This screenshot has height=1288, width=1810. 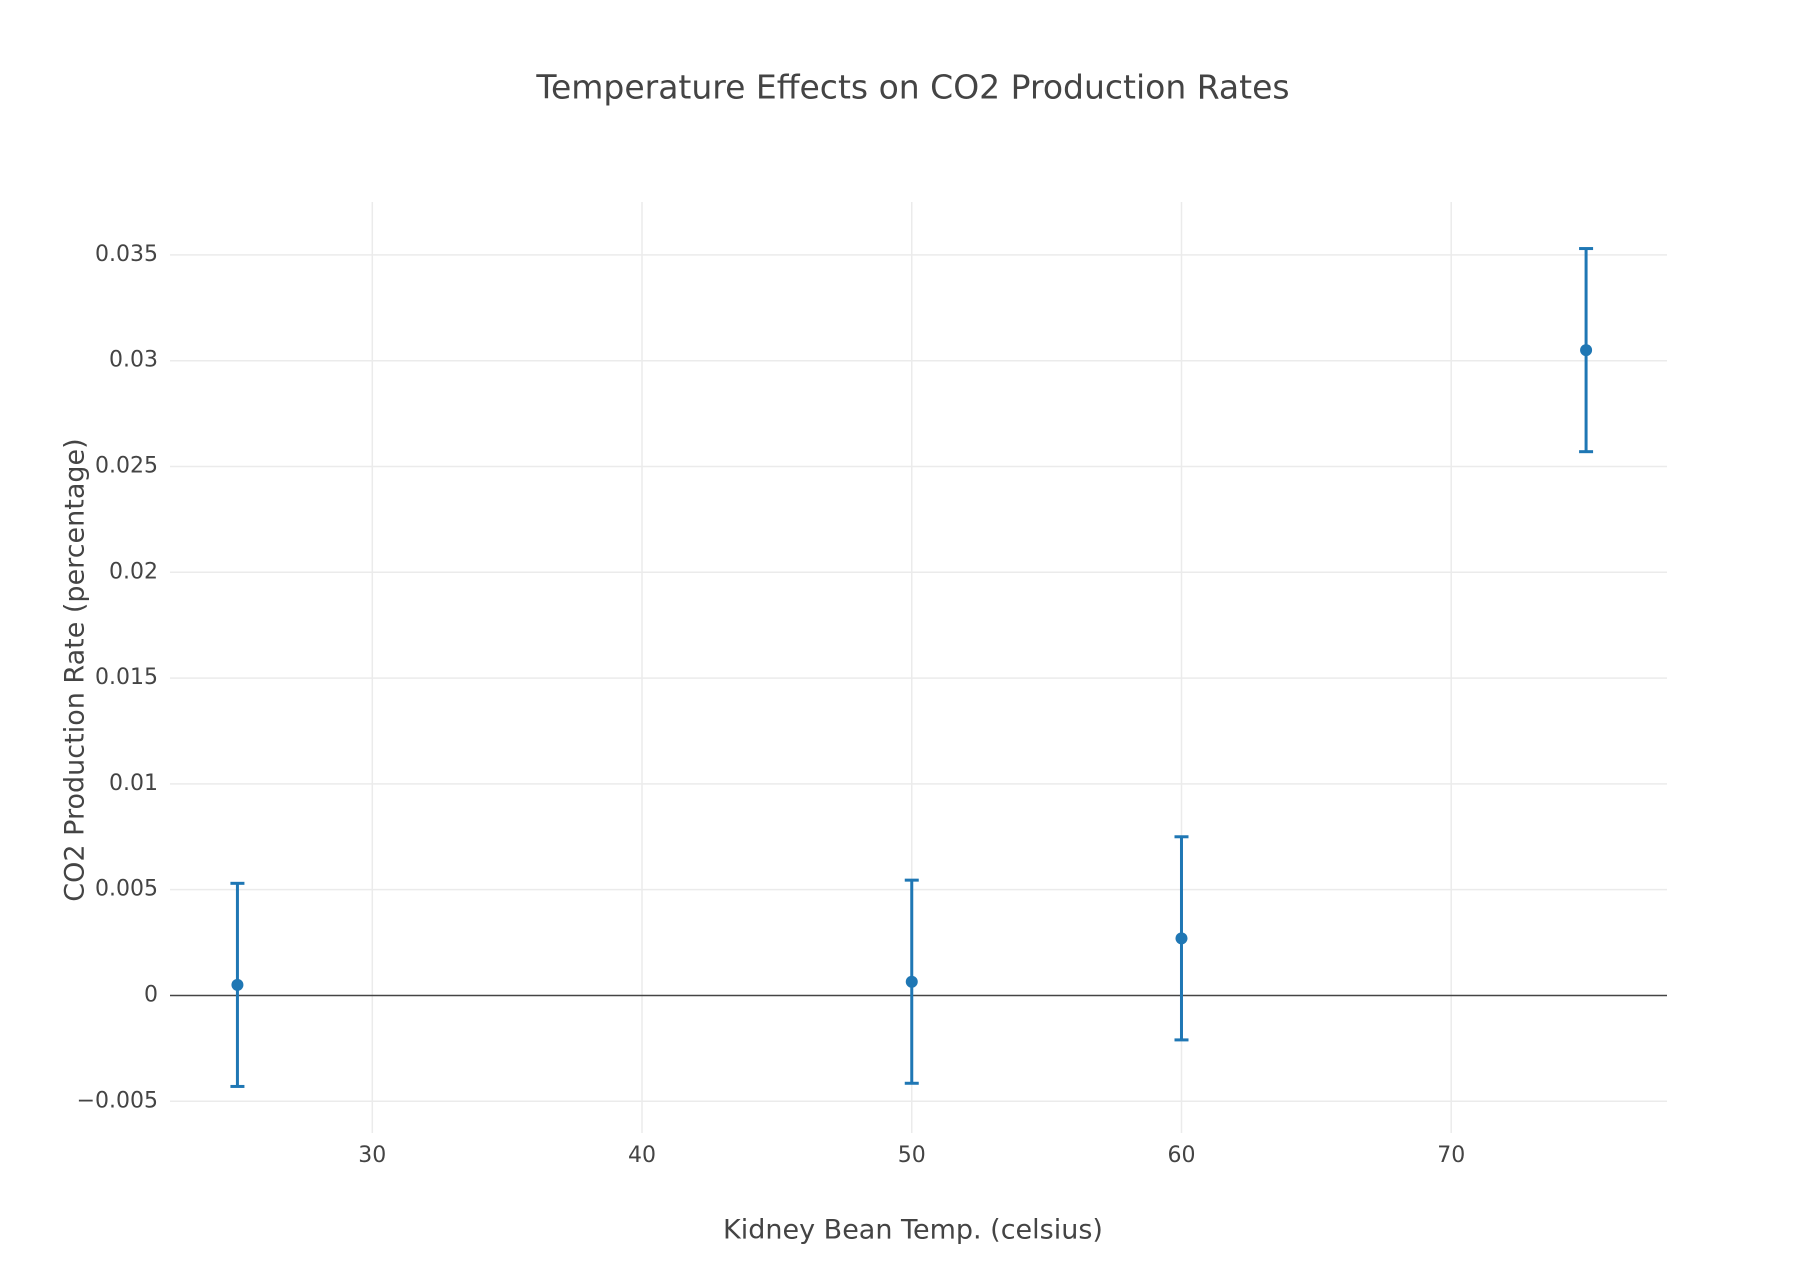 I want to click on y-tick-label: 0.03, so click(x=133, y=360).